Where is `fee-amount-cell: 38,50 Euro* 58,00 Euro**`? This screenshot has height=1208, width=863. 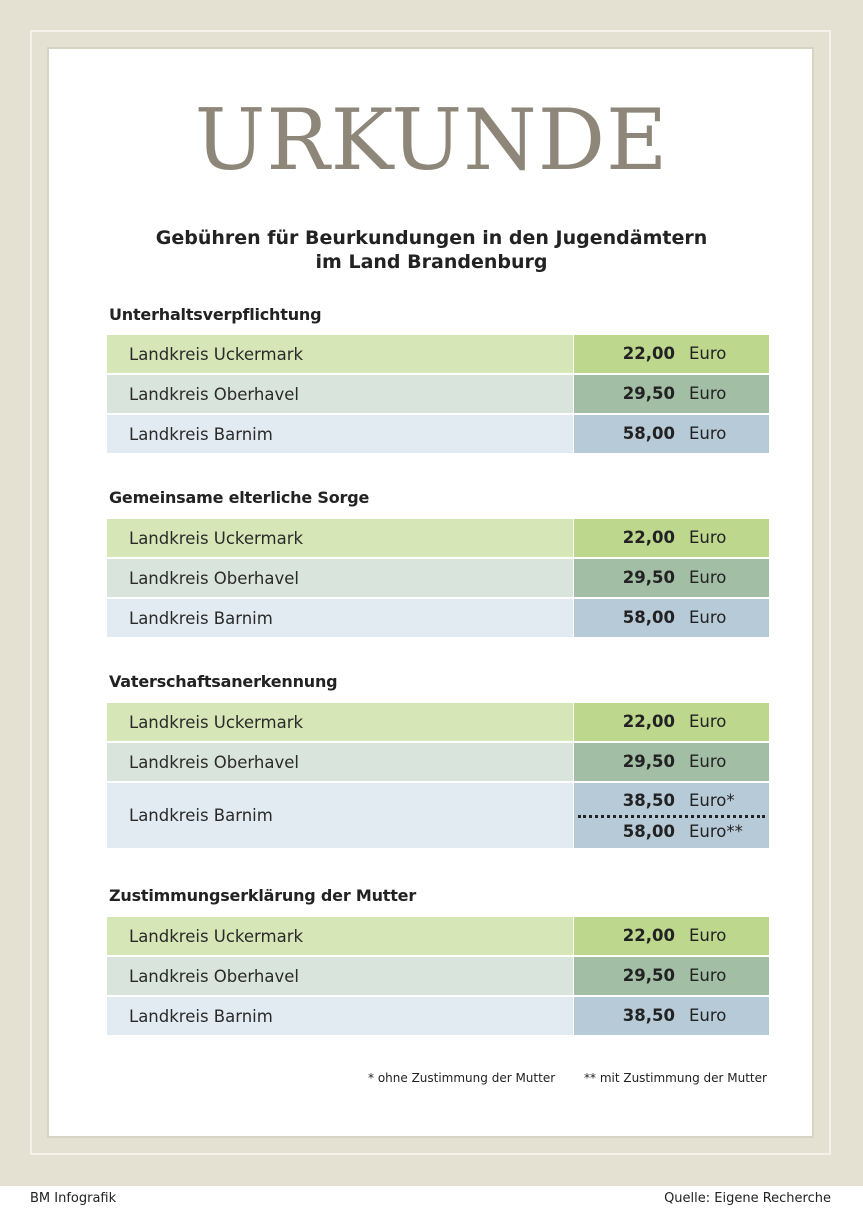
fee-amount-cell: 38,50 Euro* 58,00 Euro** is located at coordinates (671, 815).